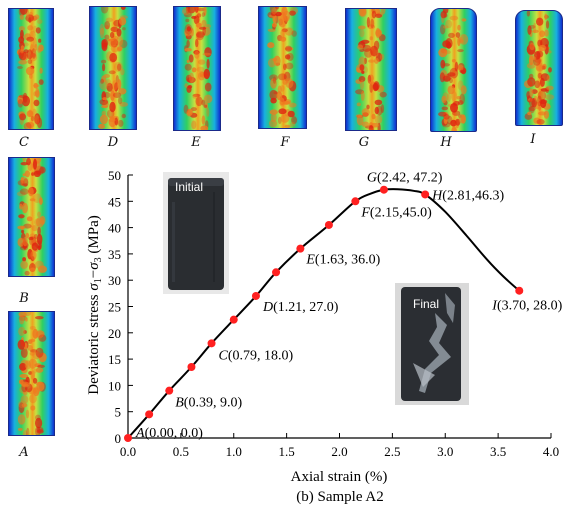 Image resolution: width=581 pixels, height=512 pixels. What do you see at coordinates (189, 187) in the screenshot?
I see `initial-label: Initial` at bounding box center [189, 187].